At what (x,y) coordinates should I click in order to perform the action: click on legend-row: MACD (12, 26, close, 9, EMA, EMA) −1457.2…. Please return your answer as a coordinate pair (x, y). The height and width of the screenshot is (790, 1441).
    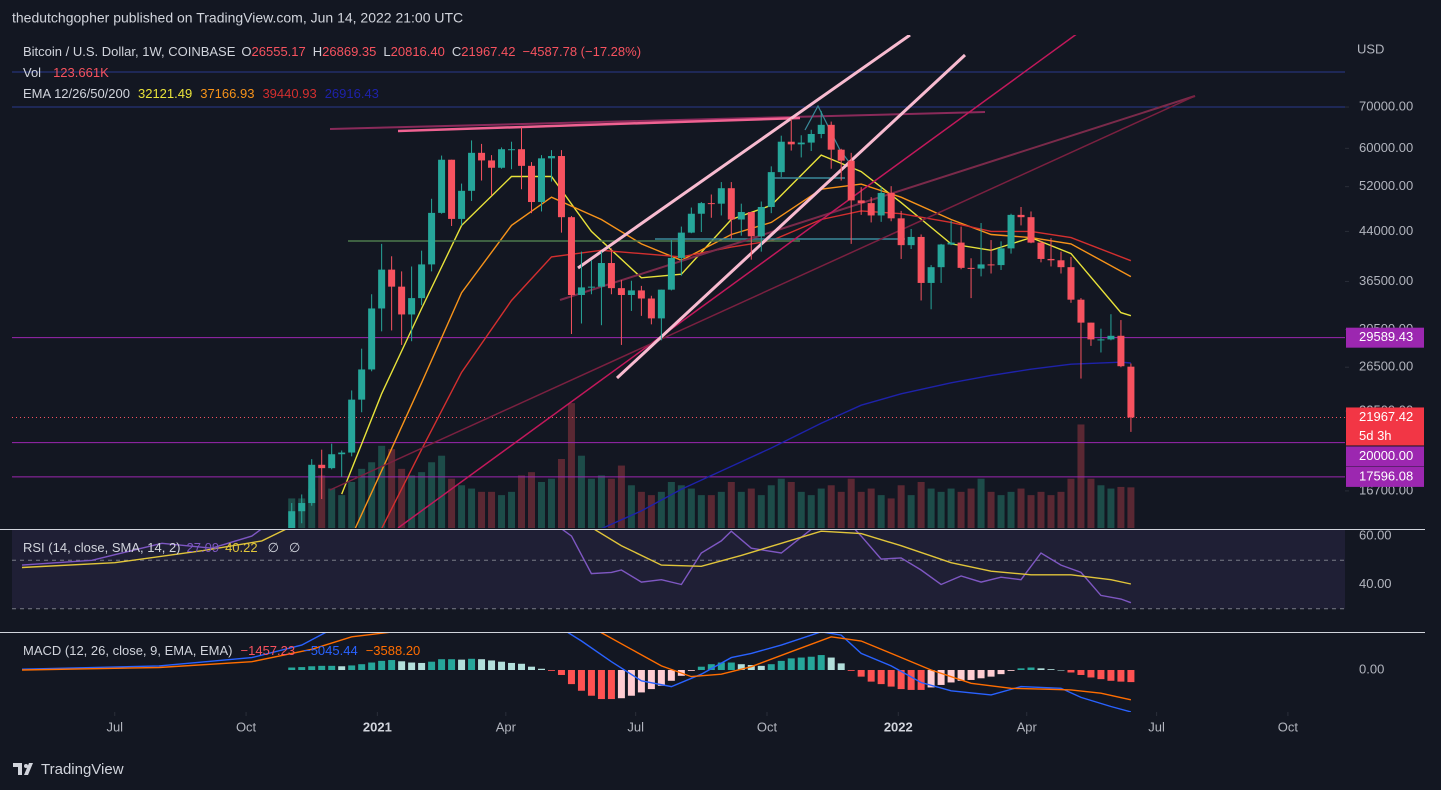
    Looking at the image, I should click on (221, 650).